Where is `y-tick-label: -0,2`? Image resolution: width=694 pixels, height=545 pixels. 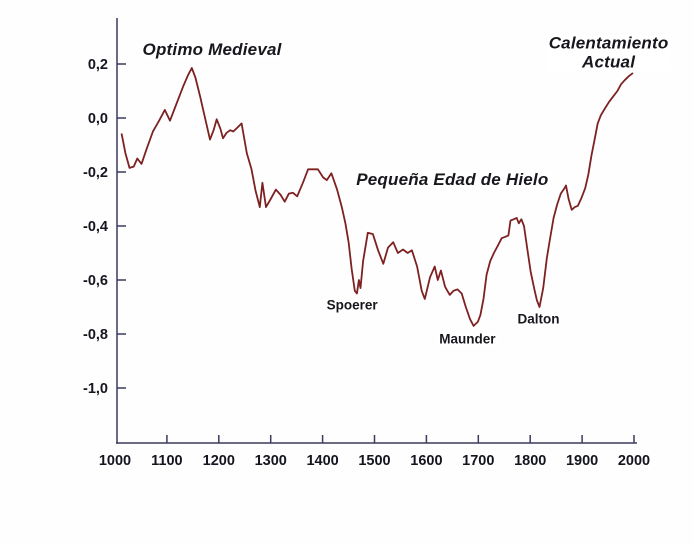
y-tick-label: -0,2 is located at coordinates (95, 173).